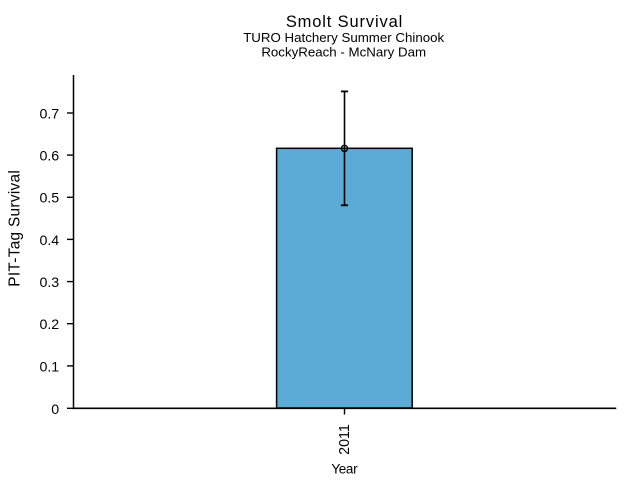  Describe the element at coordinates (49, 241) in the screenshot. I see `svg-text: 0.4` at that location.